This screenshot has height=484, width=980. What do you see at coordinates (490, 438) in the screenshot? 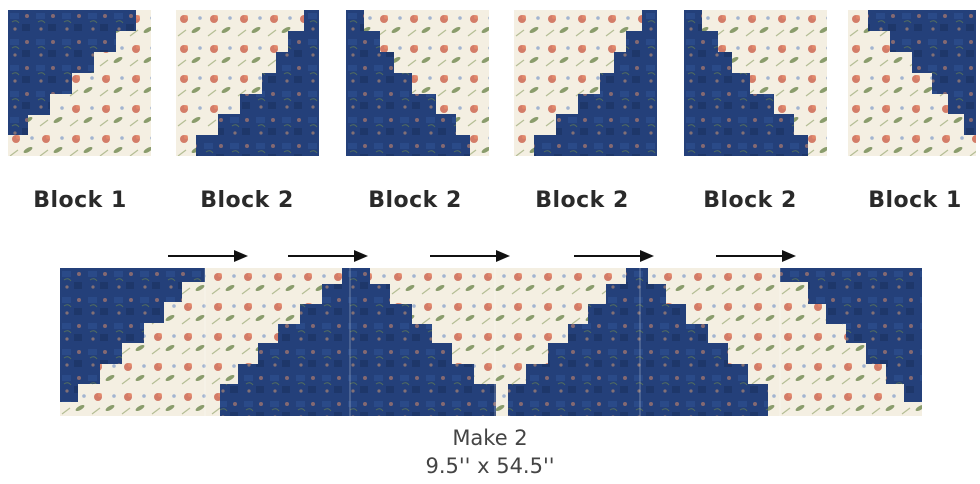
I see `make-quantity-caption: Make 2` at bounding box center [490, 438].